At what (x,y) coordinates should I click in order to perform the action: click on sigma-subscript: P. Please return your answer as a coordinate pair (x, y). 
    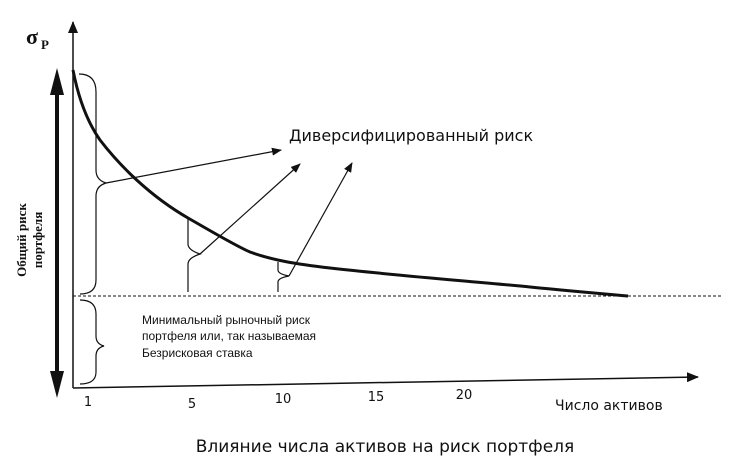
    Looking at the image, I should click on (45, 44).